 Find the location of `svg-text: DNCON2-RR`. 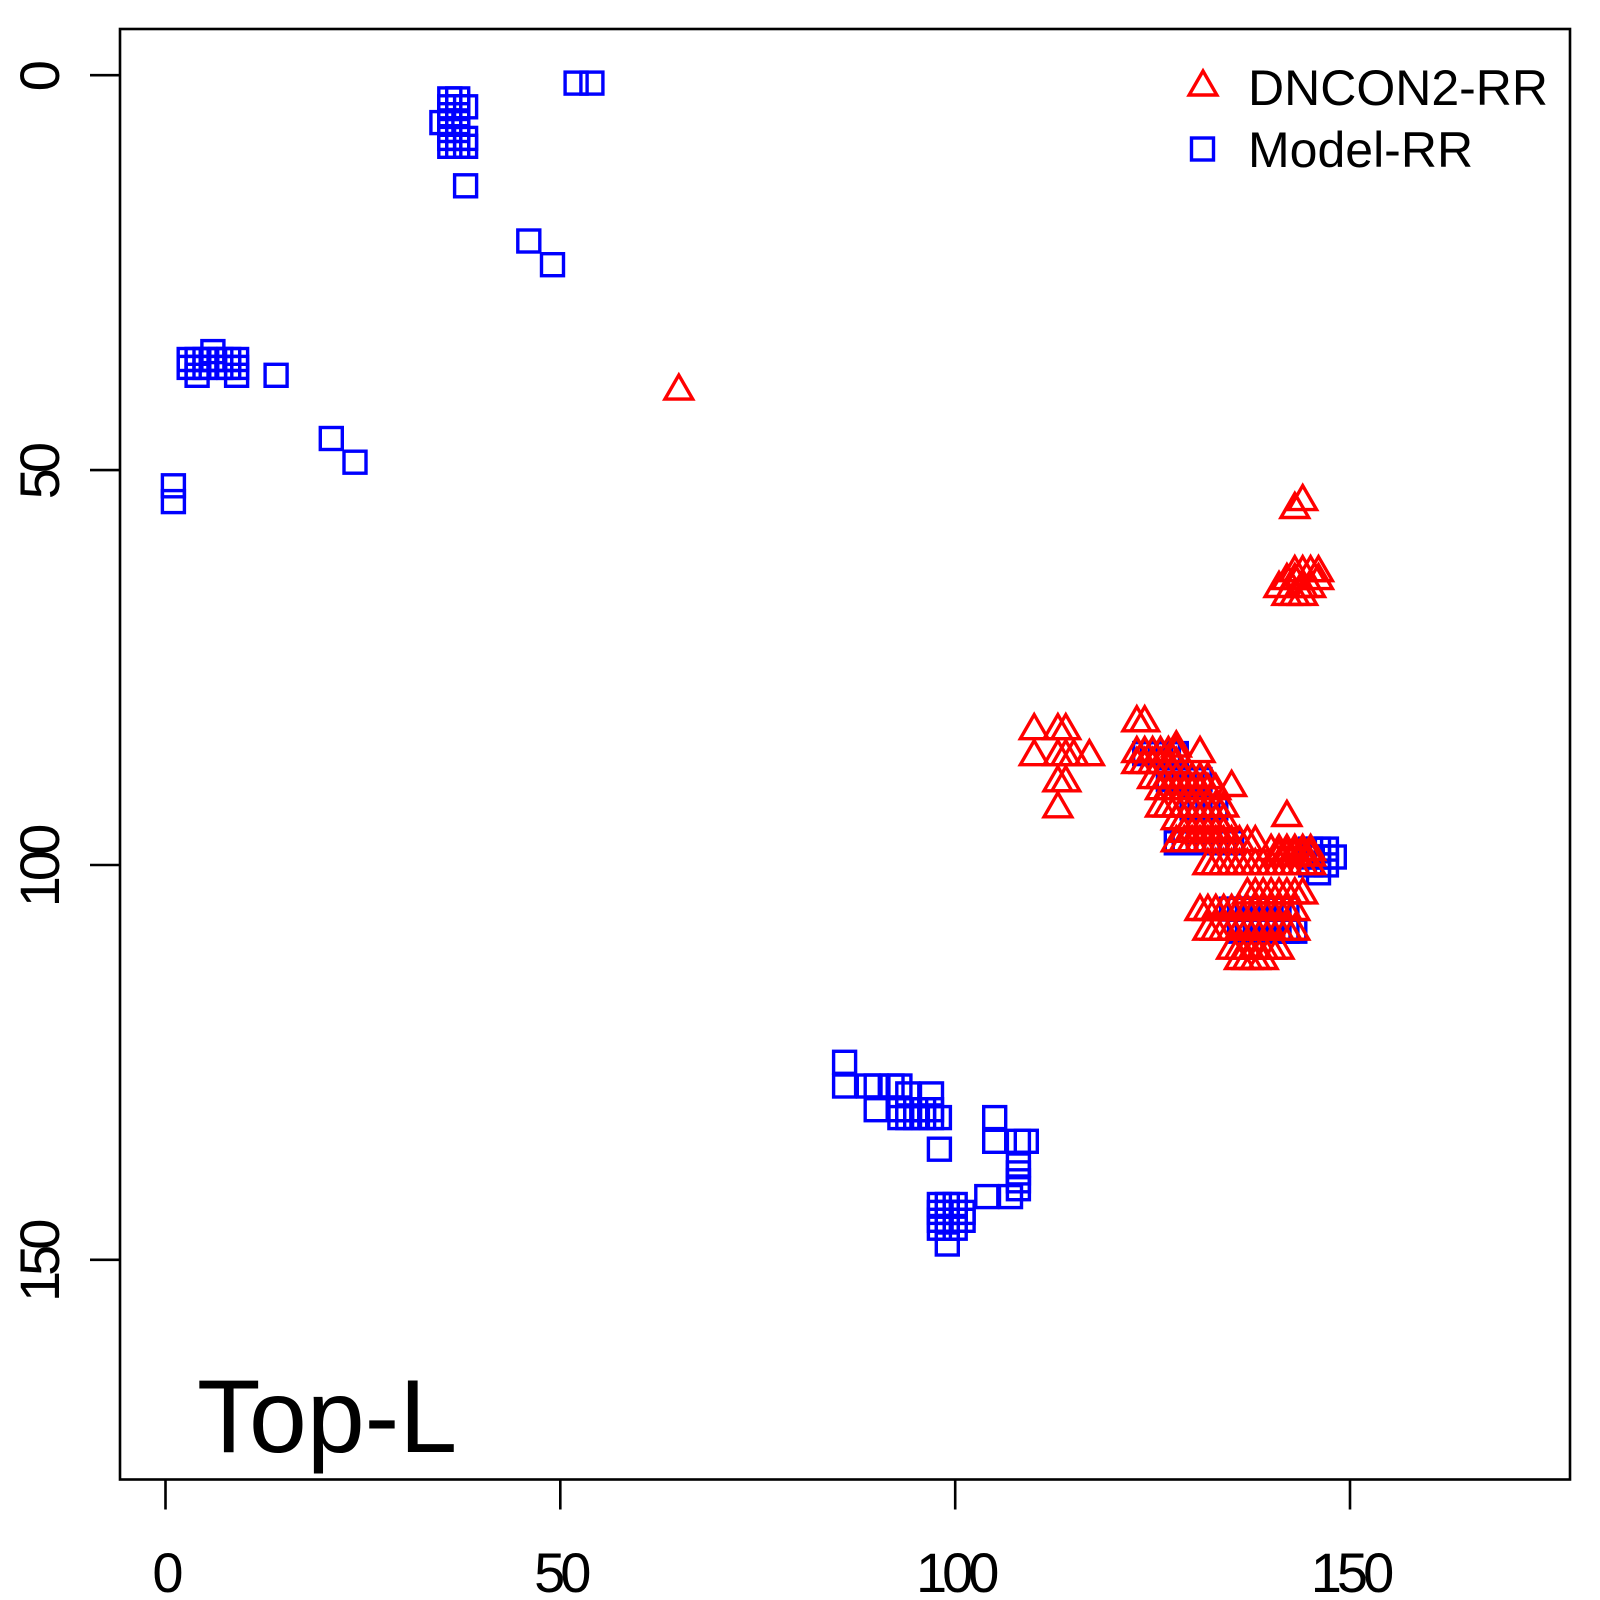

svg-text: DNCON2-RR is located at coordinates (1398, 88).